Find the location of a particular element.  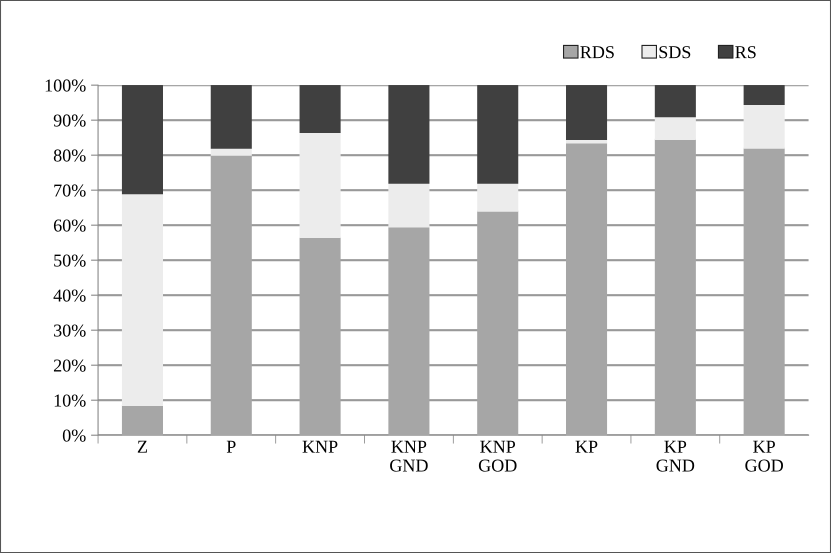

x-tick-label: KNP GOD is located at coordinates (497, 456).